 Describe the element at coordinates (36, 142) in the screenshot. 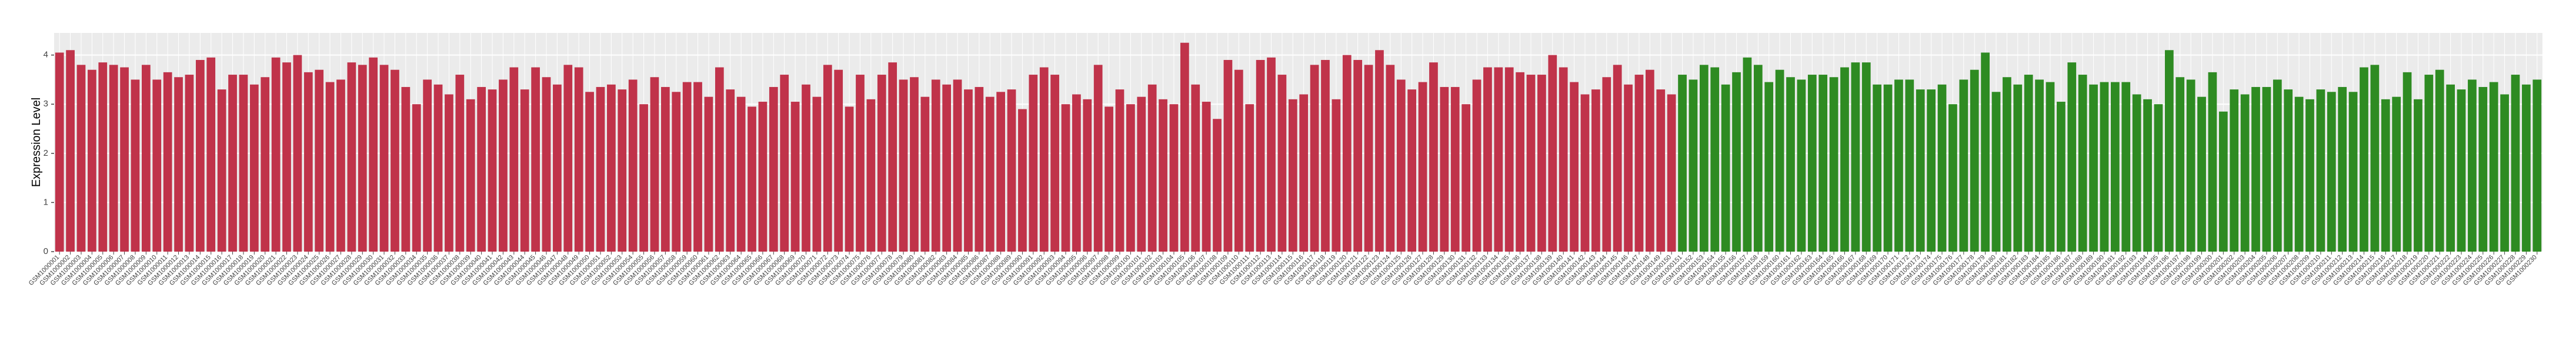

I see `y-axis-title: Expression Level` at that location.